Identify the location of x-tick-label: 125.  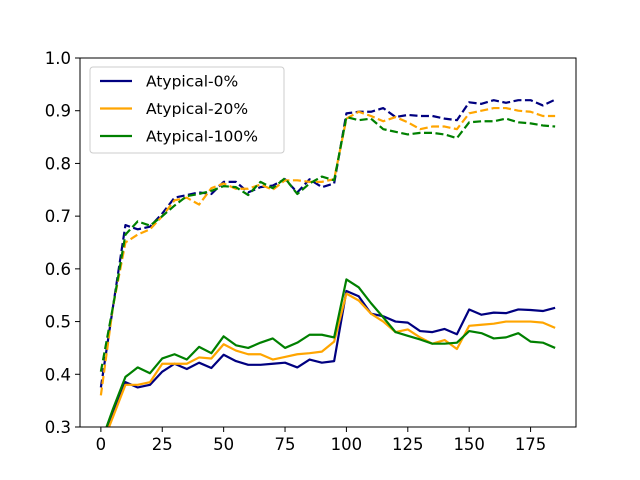
(408, 444).